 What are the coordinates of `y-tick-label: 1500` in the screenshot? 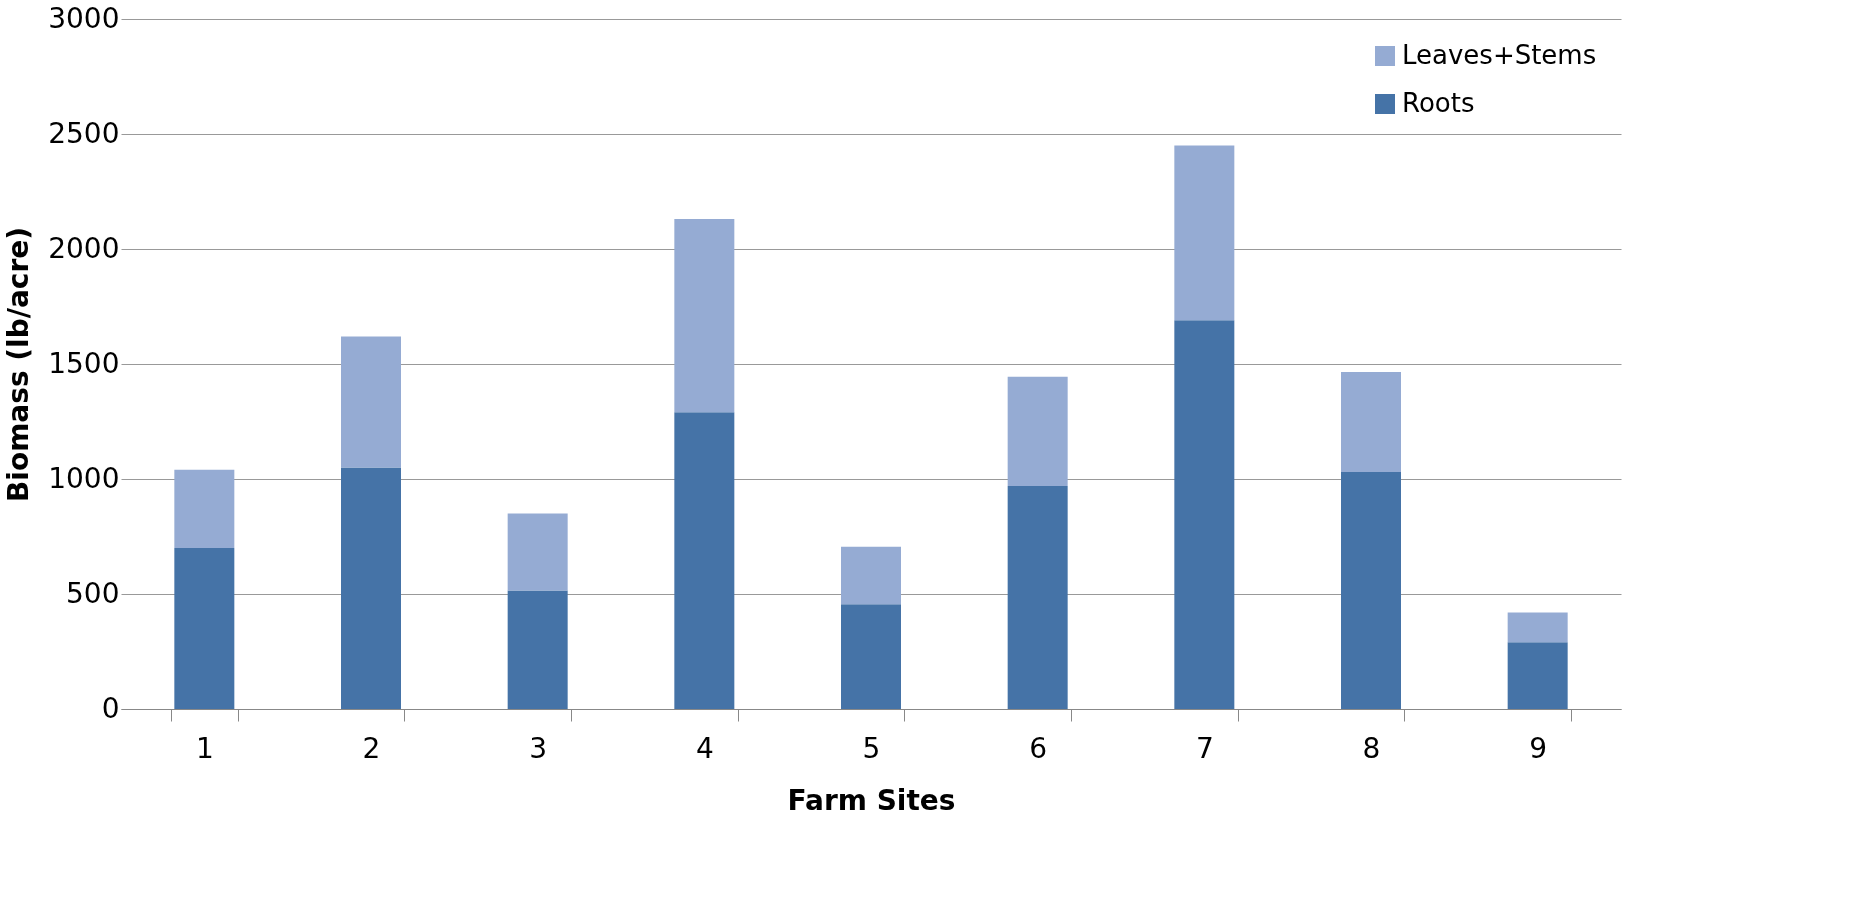 It's located at (84, 363).